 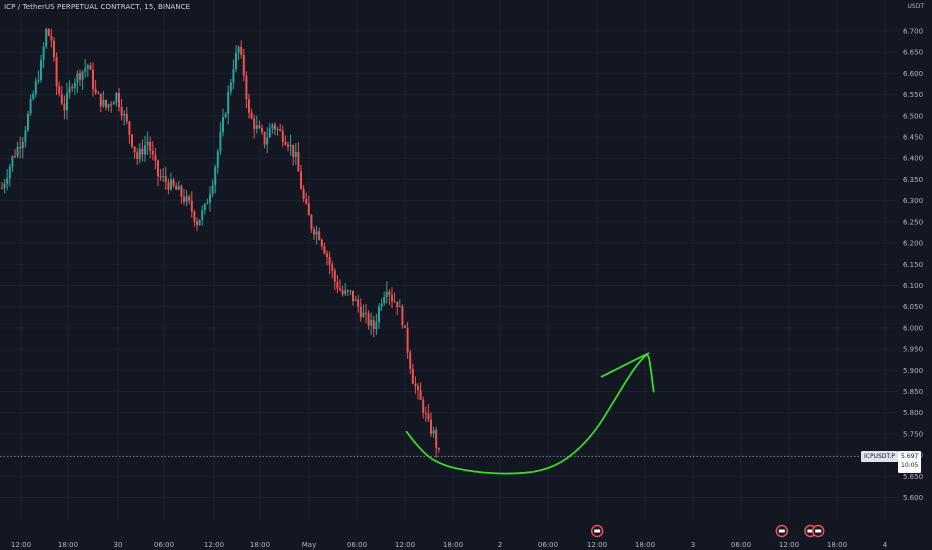 What do you see at coordinates (913, 477) in the screenshot?
I see `price-tick-label: 5.650` at bounding box center [913, 477].